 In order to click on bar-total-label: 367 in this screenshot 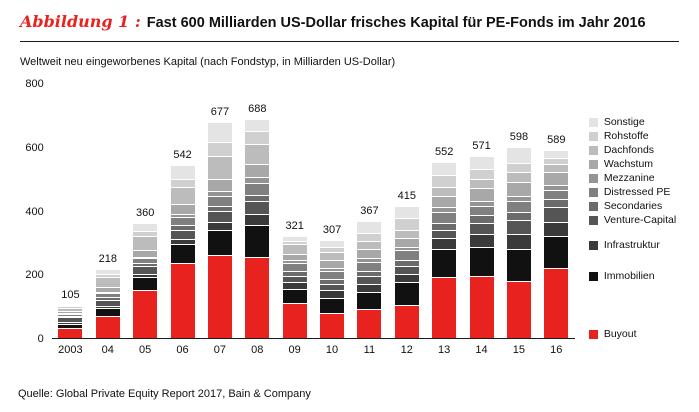, I will do `click(369, 211)`.